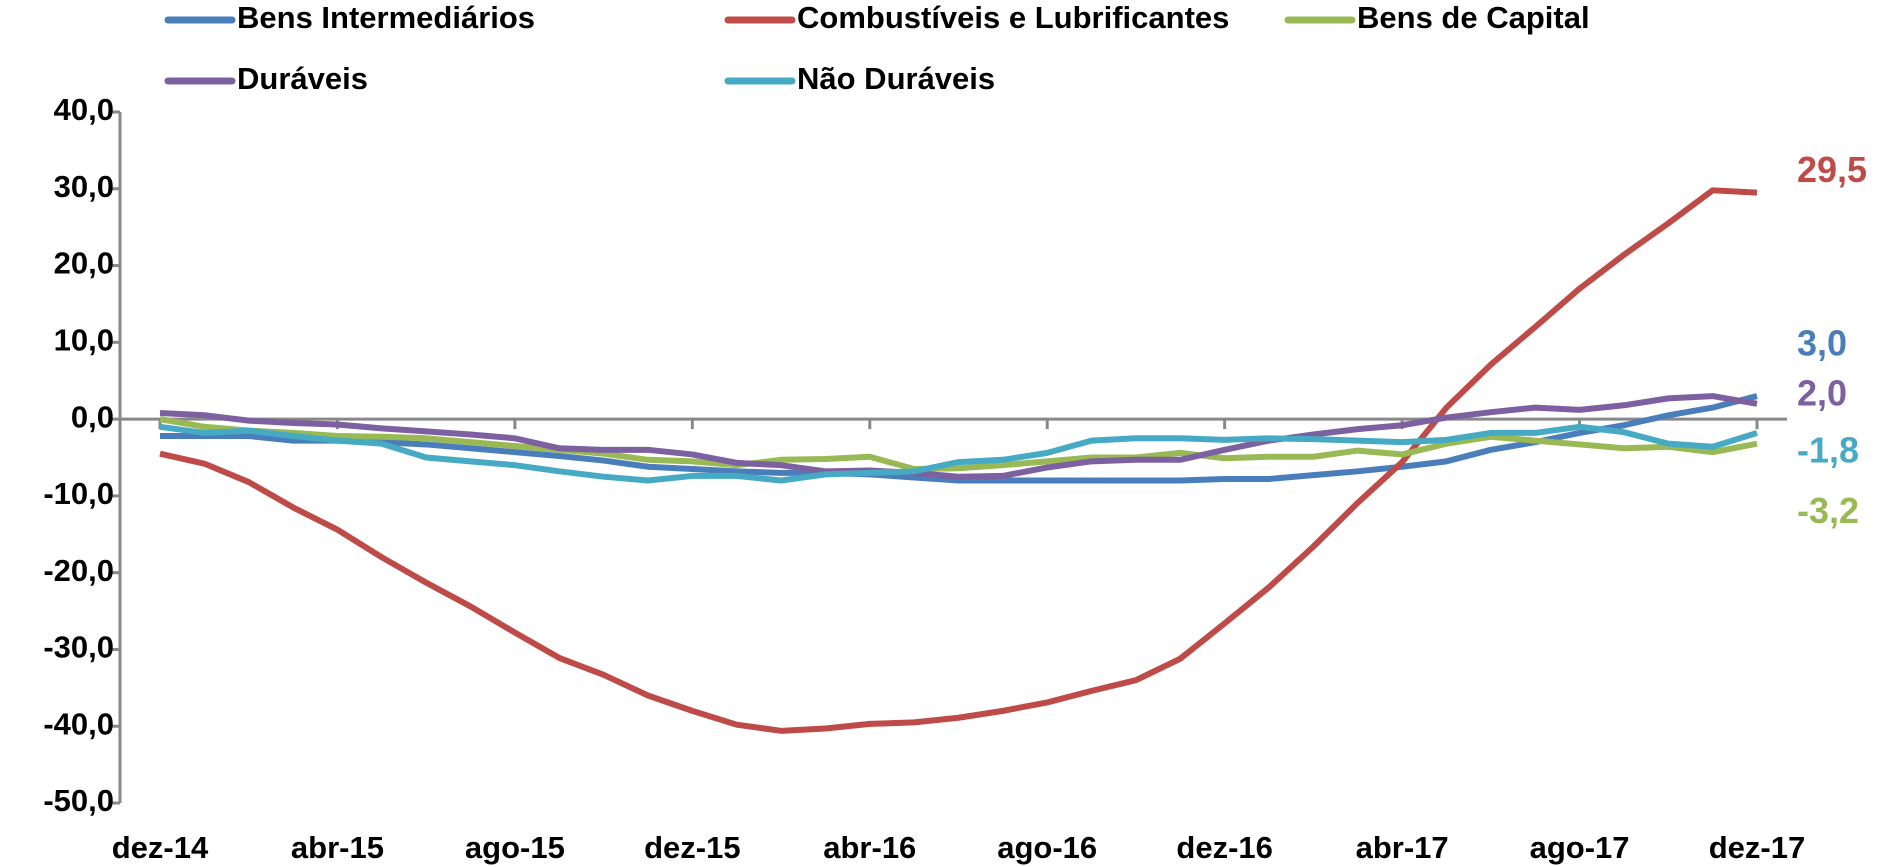 This screenshot has height=867, width=1877. I want to click on x-tick-label: ago-17, so click(1580, 847).